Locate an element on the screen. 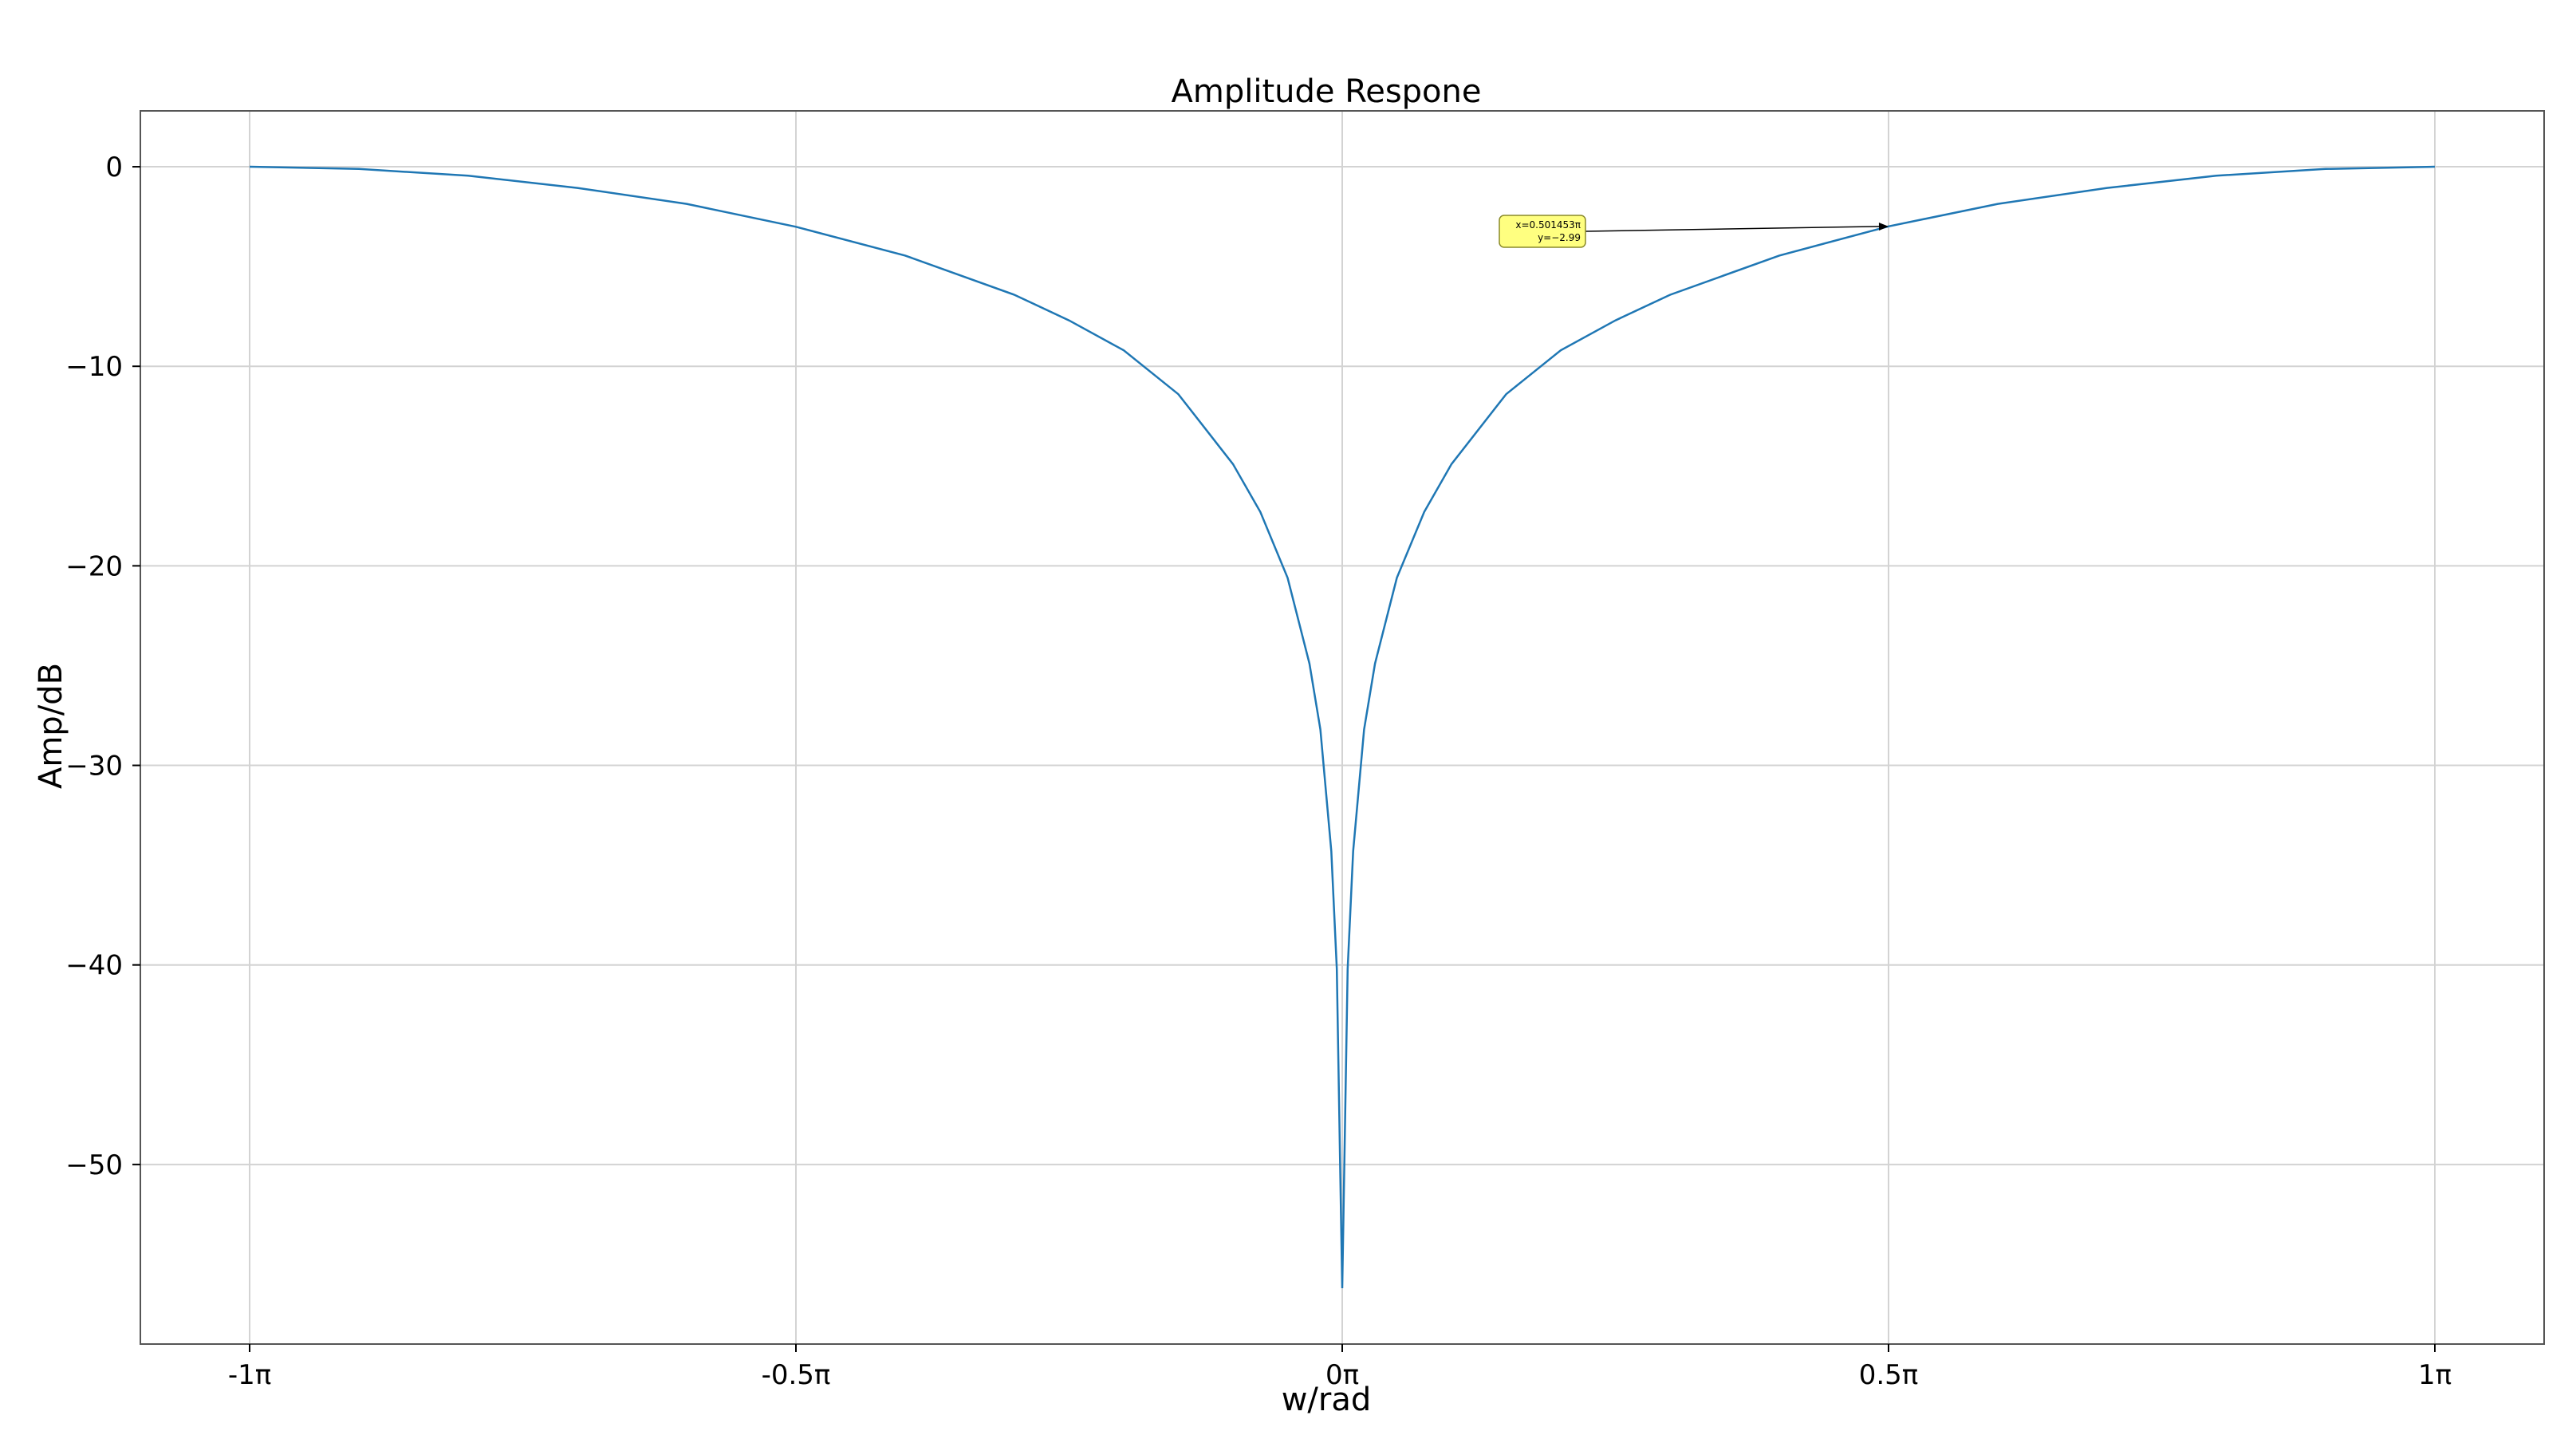 This screenshot has width=2576, height=1431. annotation: x=0.501453π y=−2.99 is located at coordinates (1694, 232).